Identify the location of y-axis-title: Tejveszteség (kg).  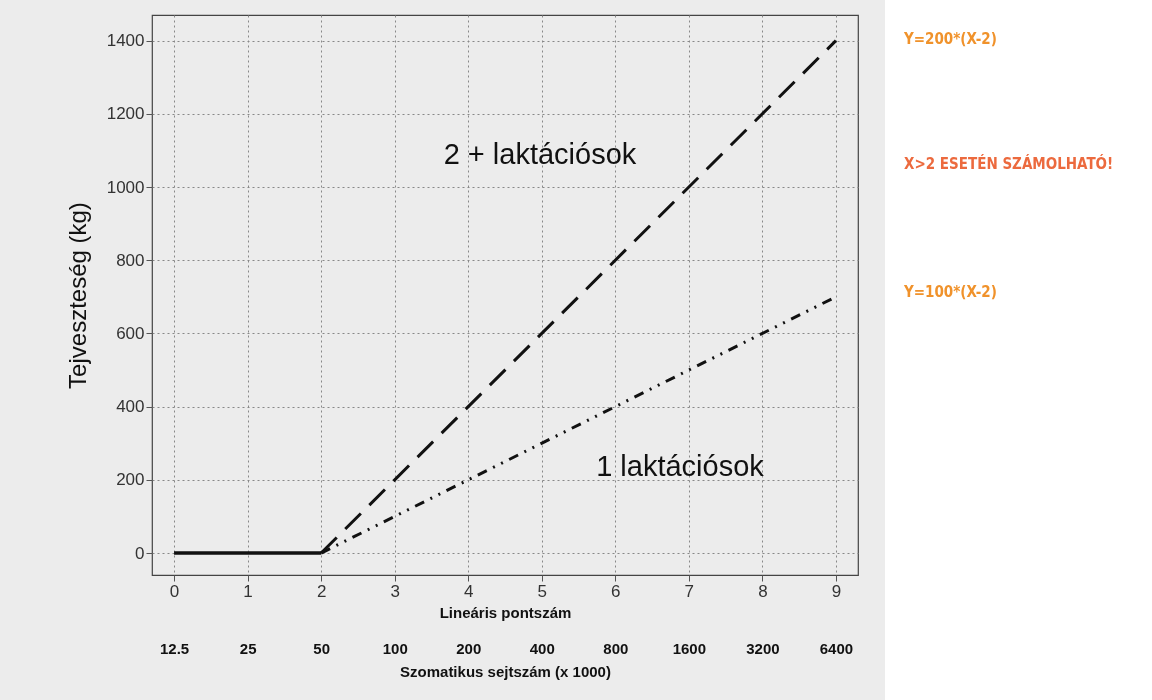
(77, 295).